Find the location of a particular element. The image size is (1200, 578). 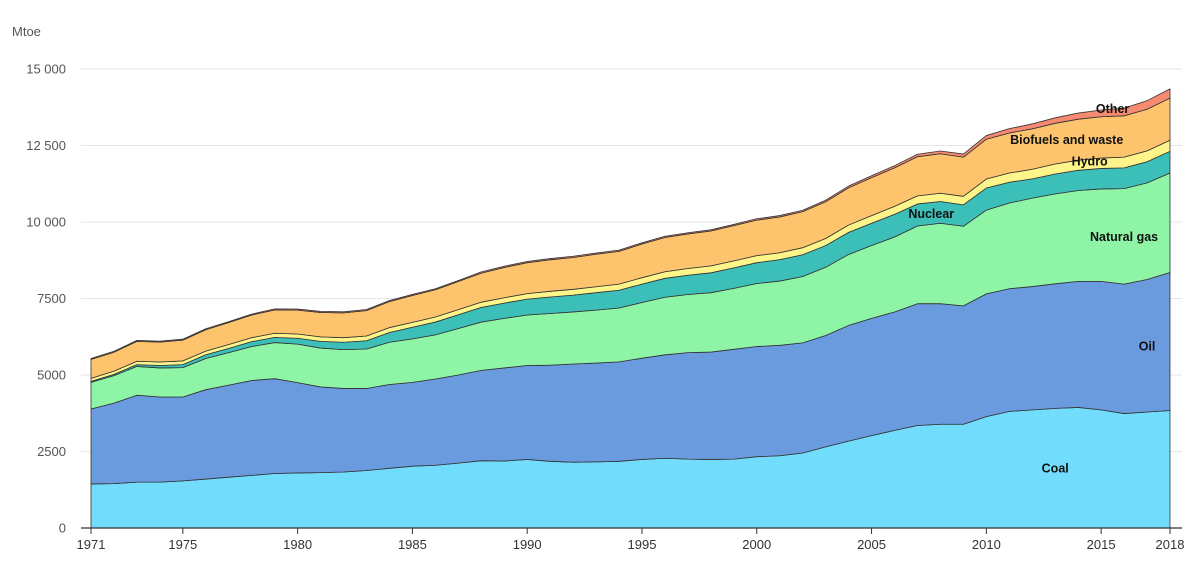

x-tick-label: 2005 is located at coordinates (871, 544).